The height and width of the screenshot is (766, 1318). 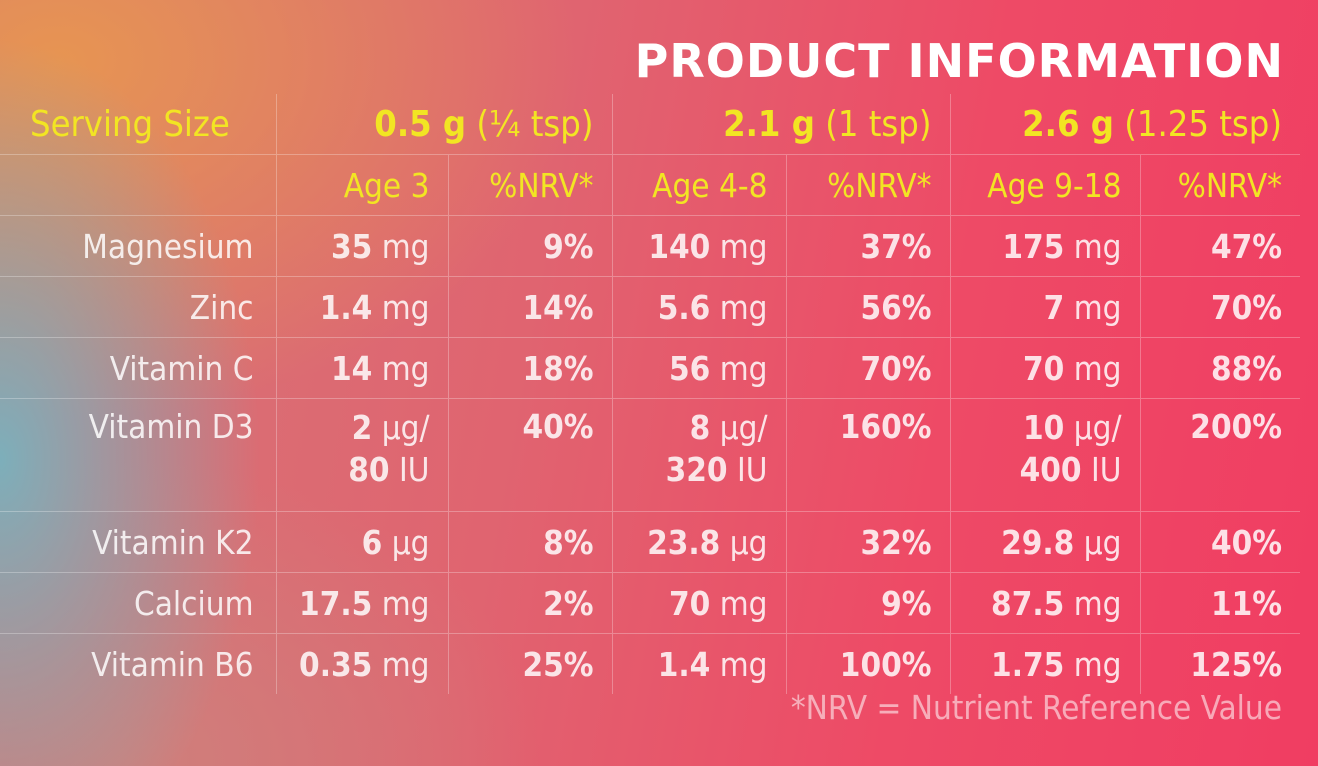 I want to click on amount-value: 7, so click(x=1054, y=307).